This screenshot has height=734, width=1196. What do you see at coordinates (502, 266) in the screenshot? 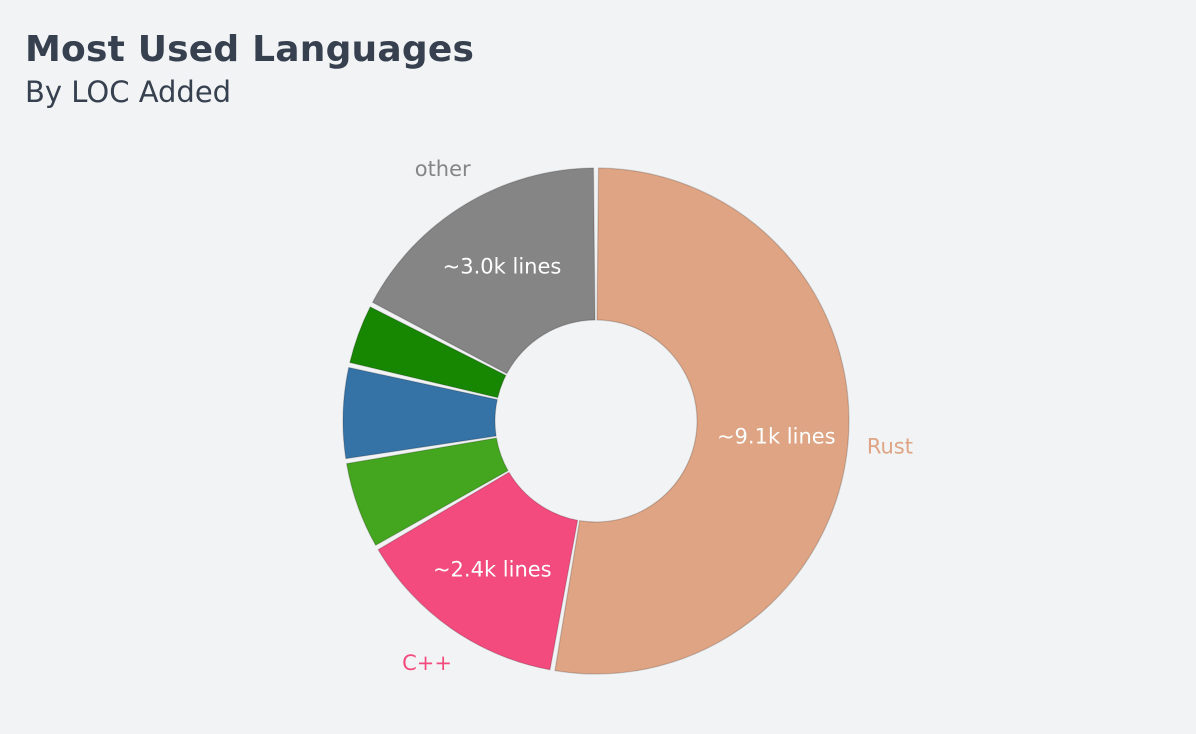
I see `value-label-other: ~3.0k lines` at bounding box center [502, 266].